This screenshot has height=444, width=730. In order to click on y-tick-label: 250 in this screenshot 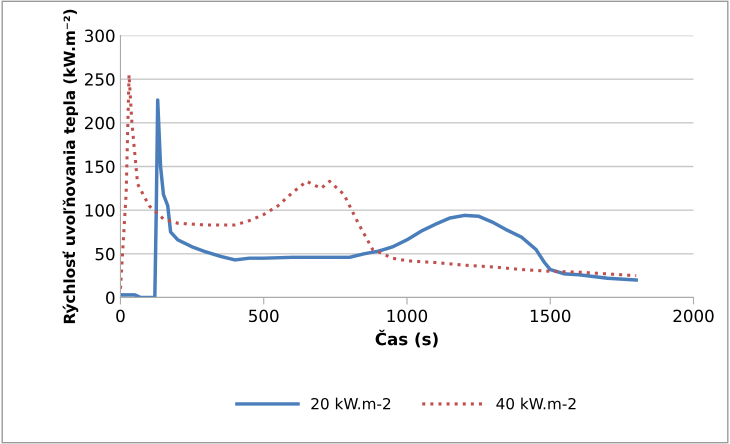, I will do `click(99, 79)`.